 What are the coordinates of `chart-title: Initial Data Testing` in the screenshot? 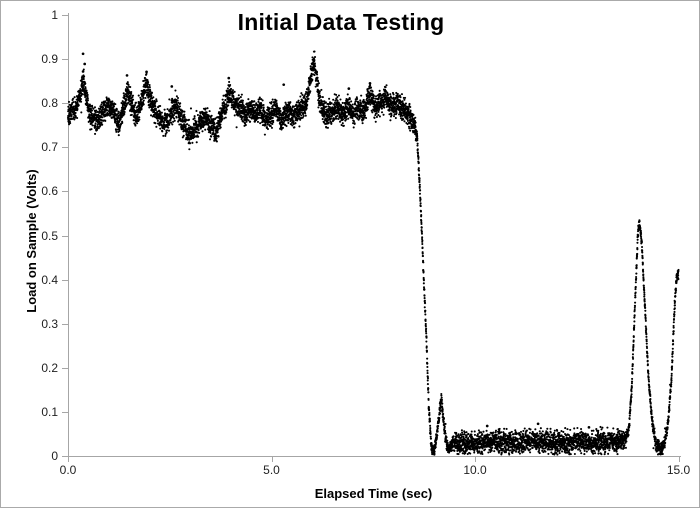 It's located at (341, 22).